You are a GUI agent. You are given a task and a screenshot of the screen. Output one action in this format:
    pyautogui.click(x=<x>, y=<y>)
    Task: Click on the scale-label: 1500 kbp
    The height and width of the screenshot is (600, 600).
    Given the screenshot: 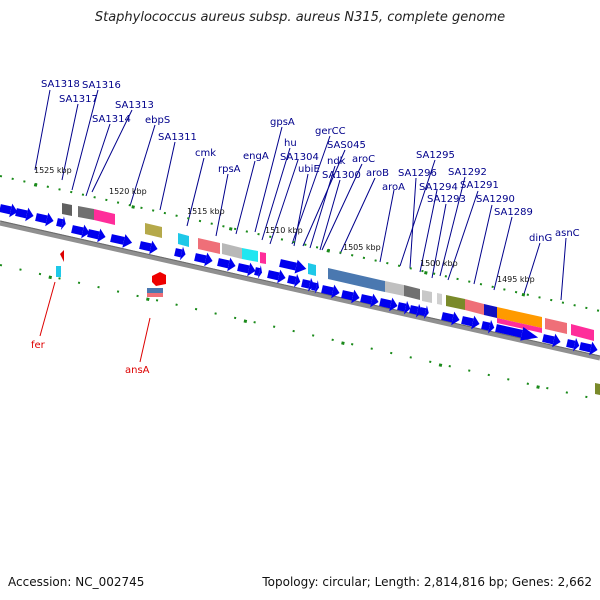 What is the action you would take?
    pyautogui.click(x=439, y=263)
    